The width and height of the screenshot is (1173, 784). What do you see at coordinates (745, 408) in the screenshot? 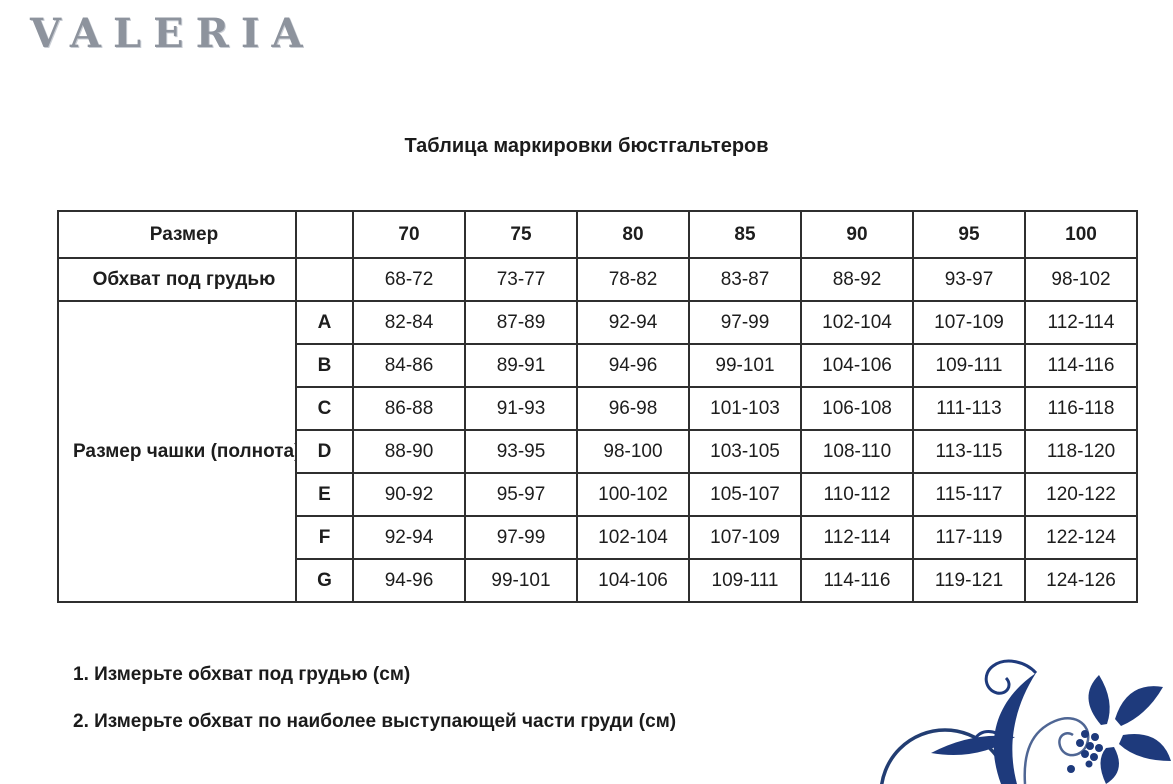
I see `cup-C-value-3: 101-103` at bounding box center [745, 408].